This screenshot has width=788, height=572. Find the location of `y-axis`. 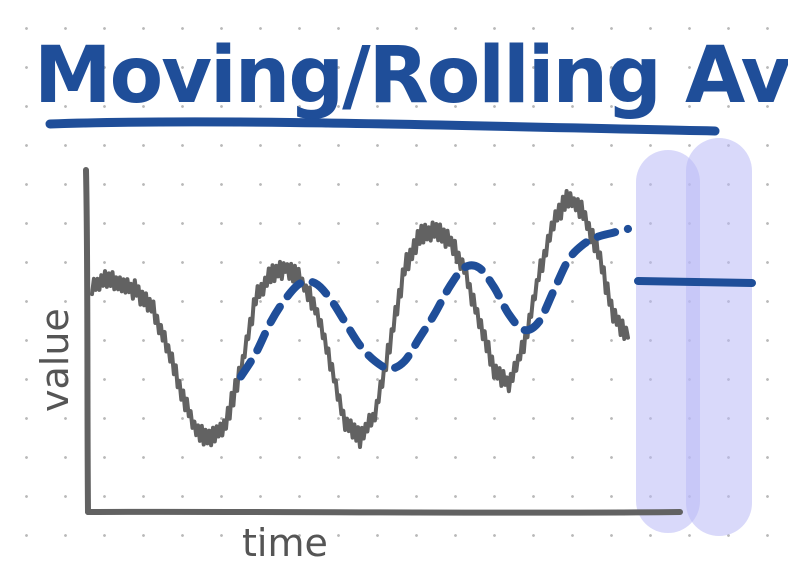

y-axis is located at coordinates (87, 341).